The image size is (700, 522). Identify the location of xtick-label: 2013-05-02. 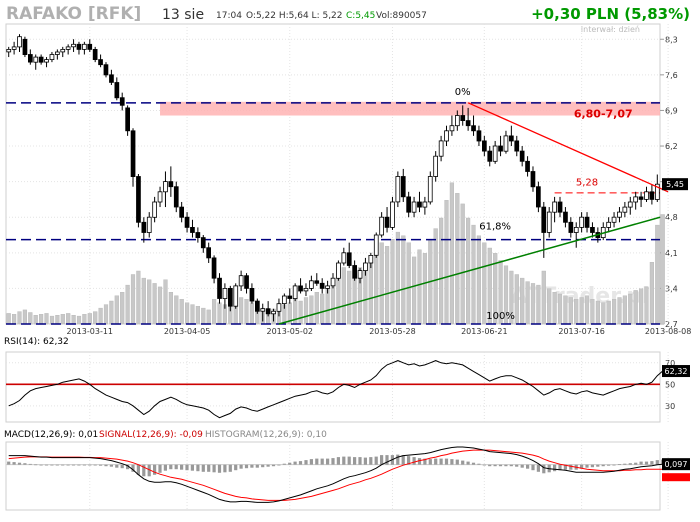
(290, 331).